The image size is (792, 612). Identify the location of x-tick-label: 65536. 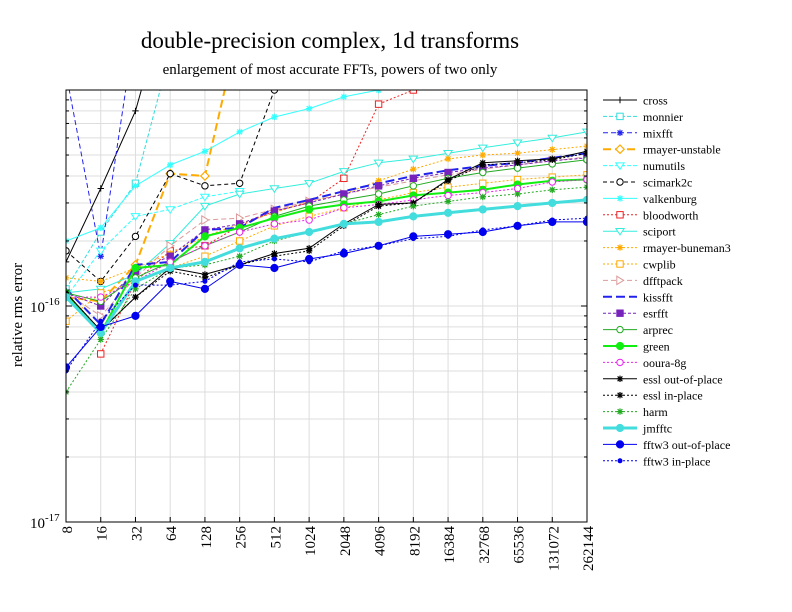
(520, 545).